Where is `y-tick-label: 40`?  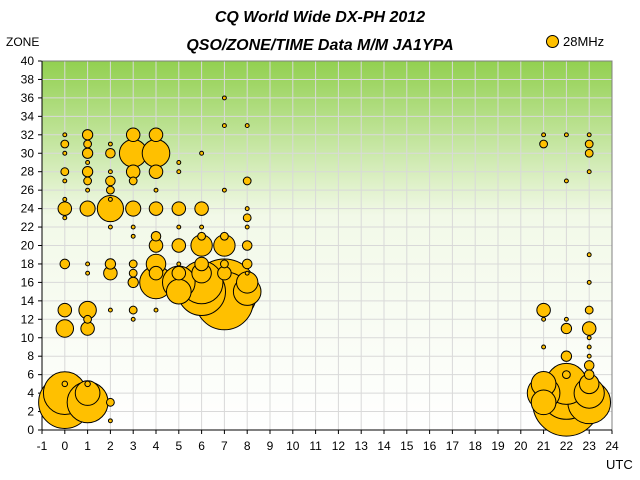 y-tick-label: 40 is located at coordinates (28, 61).